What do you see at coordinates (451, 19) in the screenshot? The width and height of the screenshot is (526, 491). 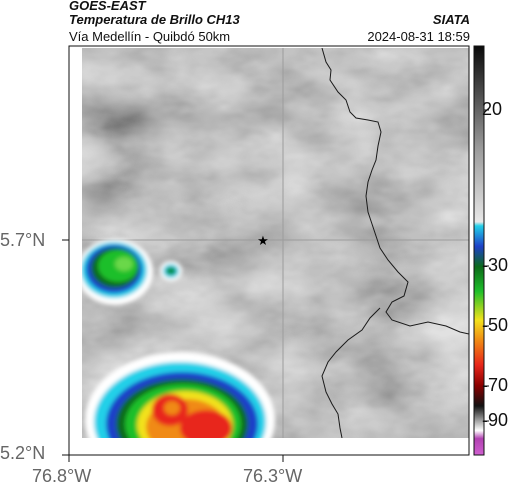 I see `organization-label: SIATA` at bounding box center [451, 19].